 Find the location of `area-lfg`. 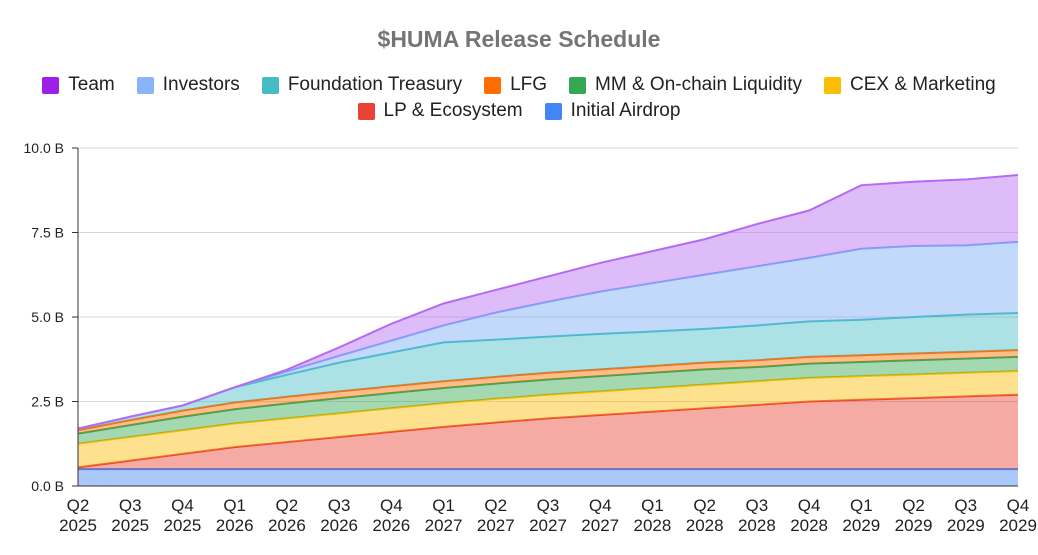

area-lfg is located at coordinates (548, 392).